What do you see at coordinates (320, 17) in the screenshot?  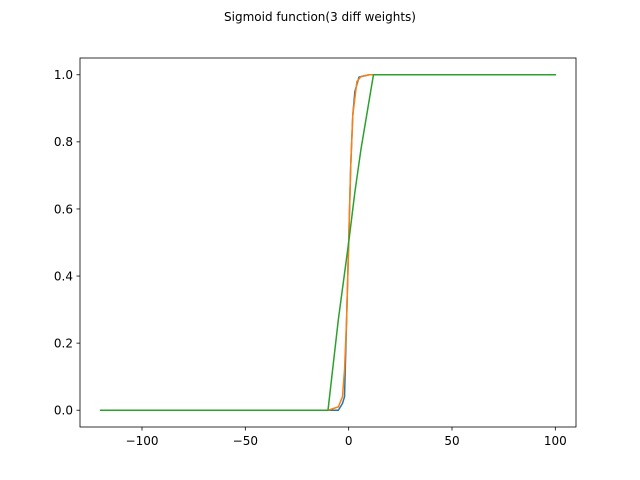 I see `chart-title: Sigmoid function(3 diff weights)` at bounding box center [320, 17].